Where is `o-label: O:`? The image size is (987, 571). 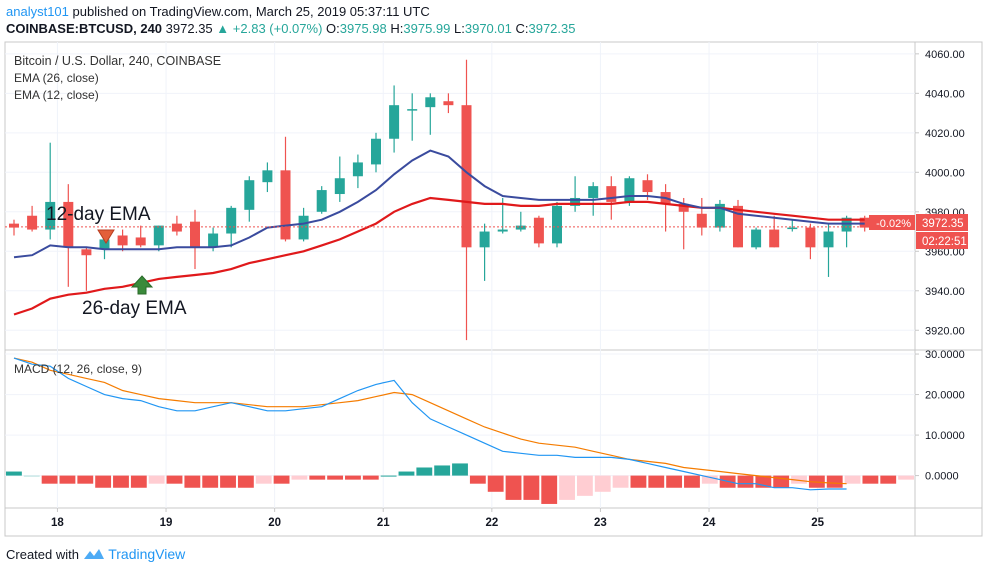
o-label: O: is located at coordinates (333, 28).